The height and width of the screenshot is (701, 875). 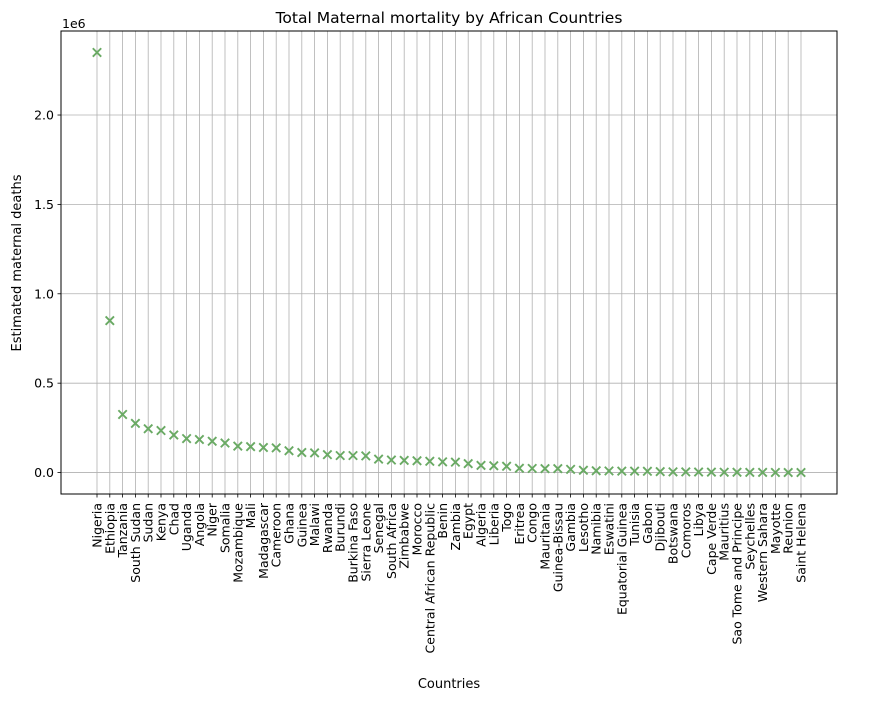 What do you see at coordinates (609, 529) in the screenshot?
I see `x-tick-label: Eswatini` at bounding box center [609, 529].